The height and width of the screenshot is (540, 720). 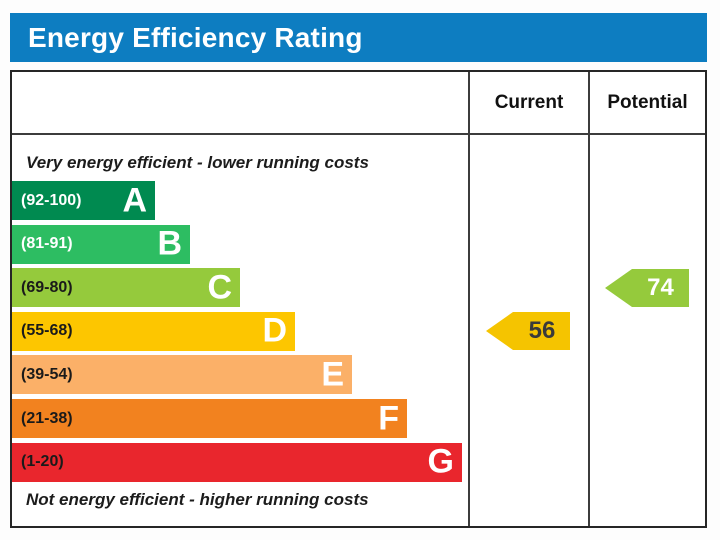 I want to click on column-header-potential: Potential, so click(x=647, y=102).